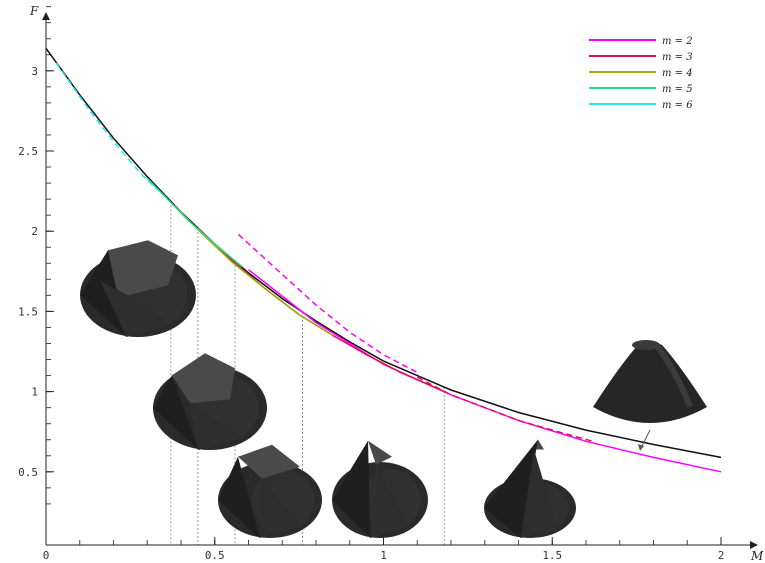  Describe the element at coordinates (677, 89) in the screenshot. I see `legend-label: m = 5` at that location.